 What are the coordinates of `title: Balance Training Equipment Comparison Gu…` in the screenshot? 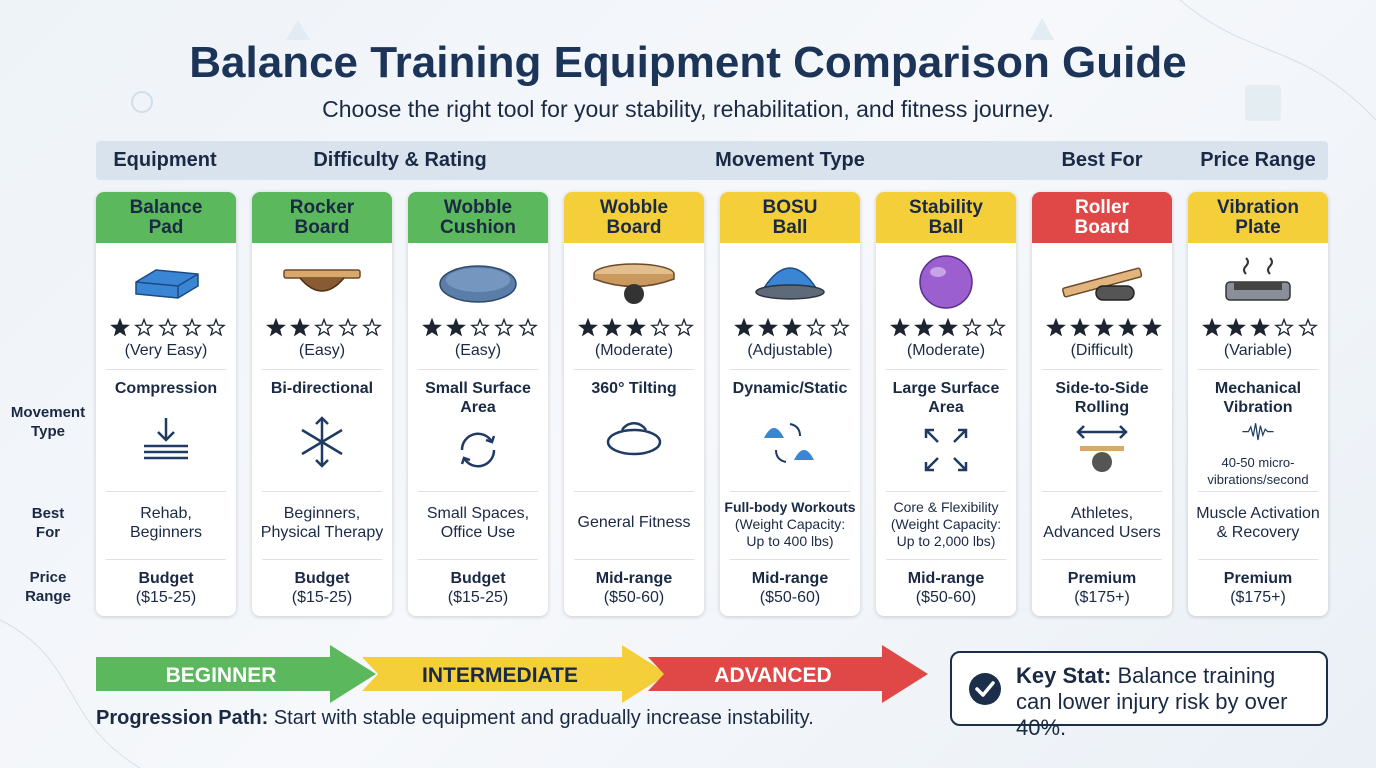 It's located at (688, 62).